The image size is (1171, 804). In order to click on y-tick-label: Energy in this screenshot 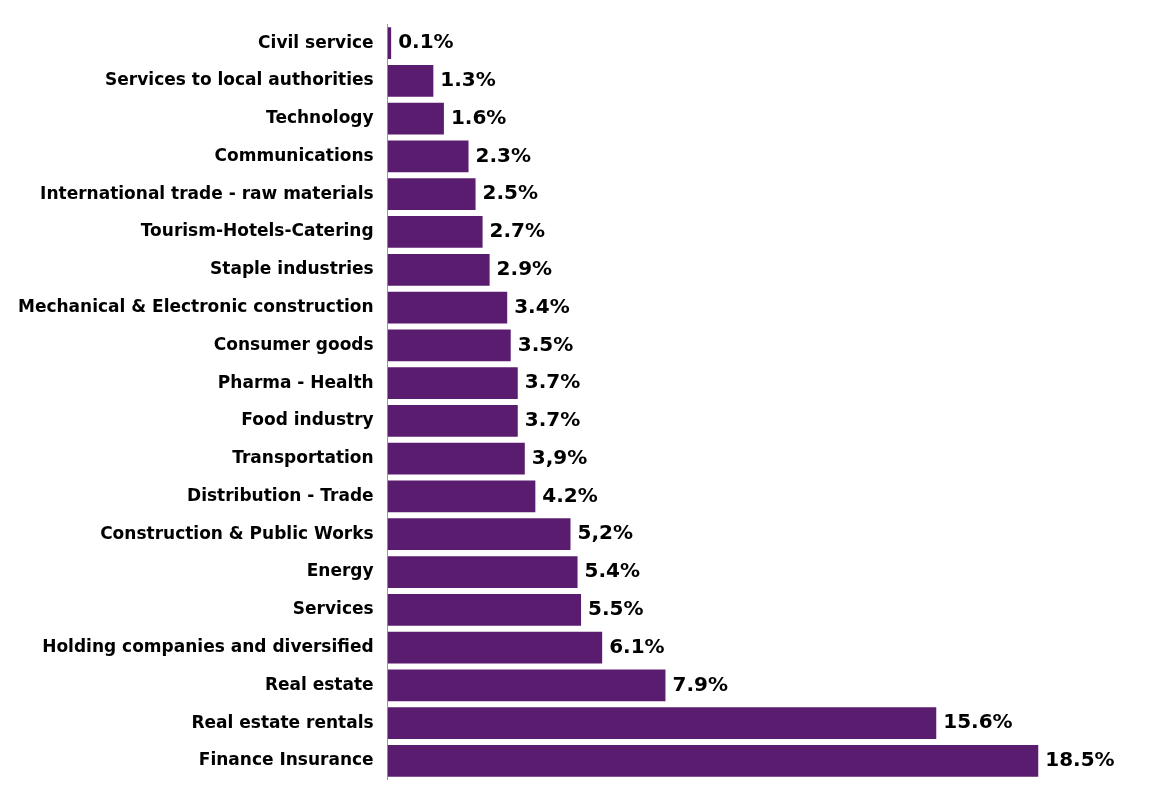, I will do `click(340, 570)`.